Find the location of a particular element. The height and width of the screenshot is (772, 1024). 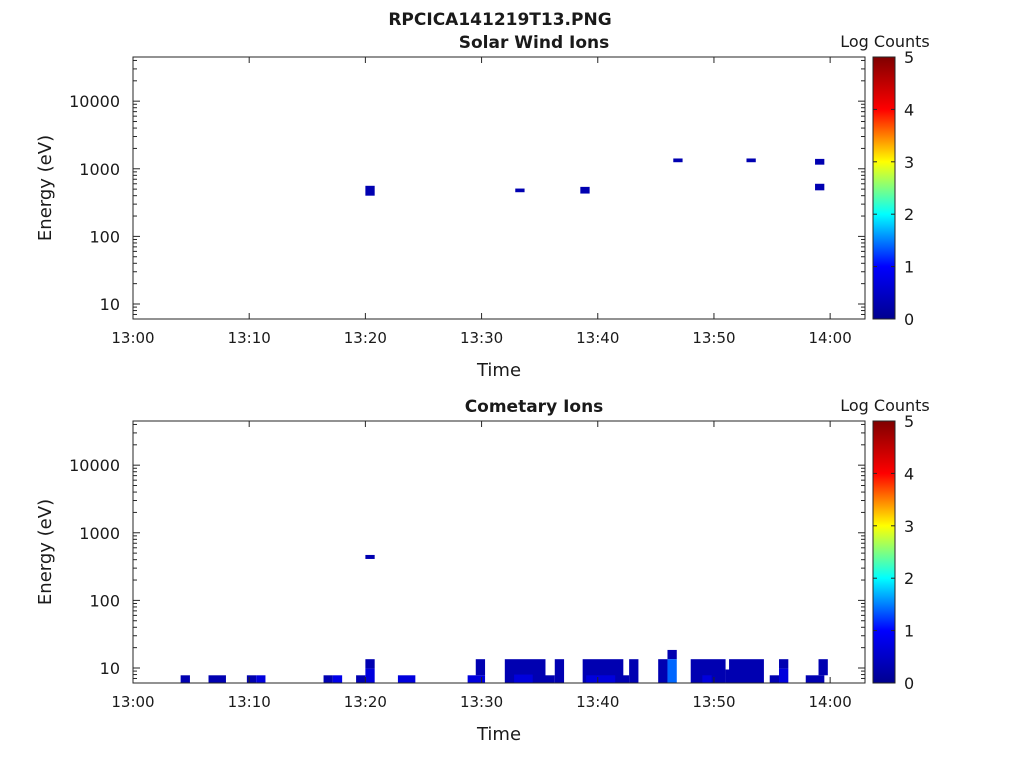

panel-title: Solar Wind Ions is located at coordinates (534, 43).